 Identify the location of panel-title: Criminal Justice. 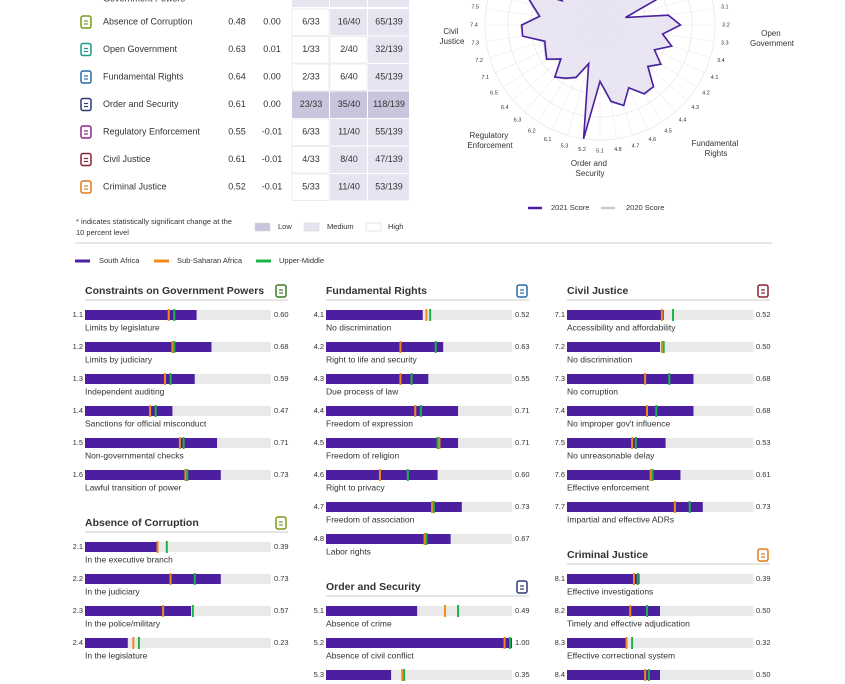
(607, 555).